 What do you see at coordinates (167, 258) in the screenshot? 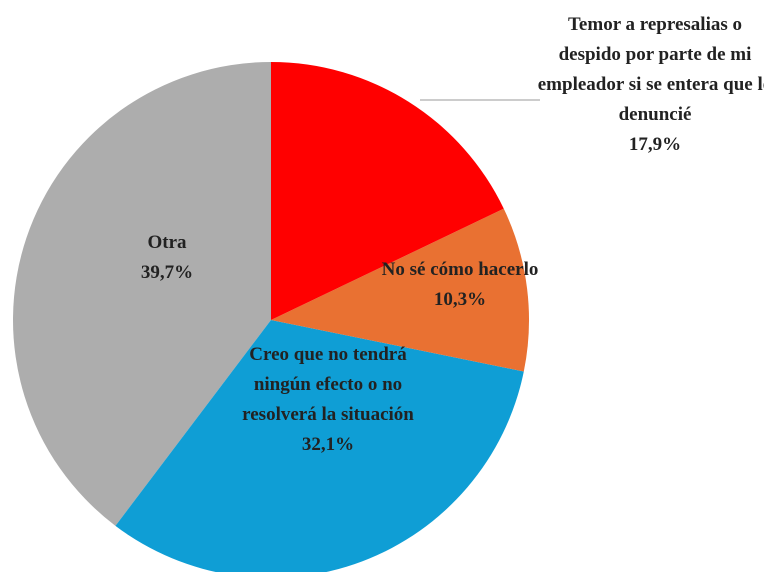
I see `slice-label: Otra 39,7%` at bounding box center [167, 258].